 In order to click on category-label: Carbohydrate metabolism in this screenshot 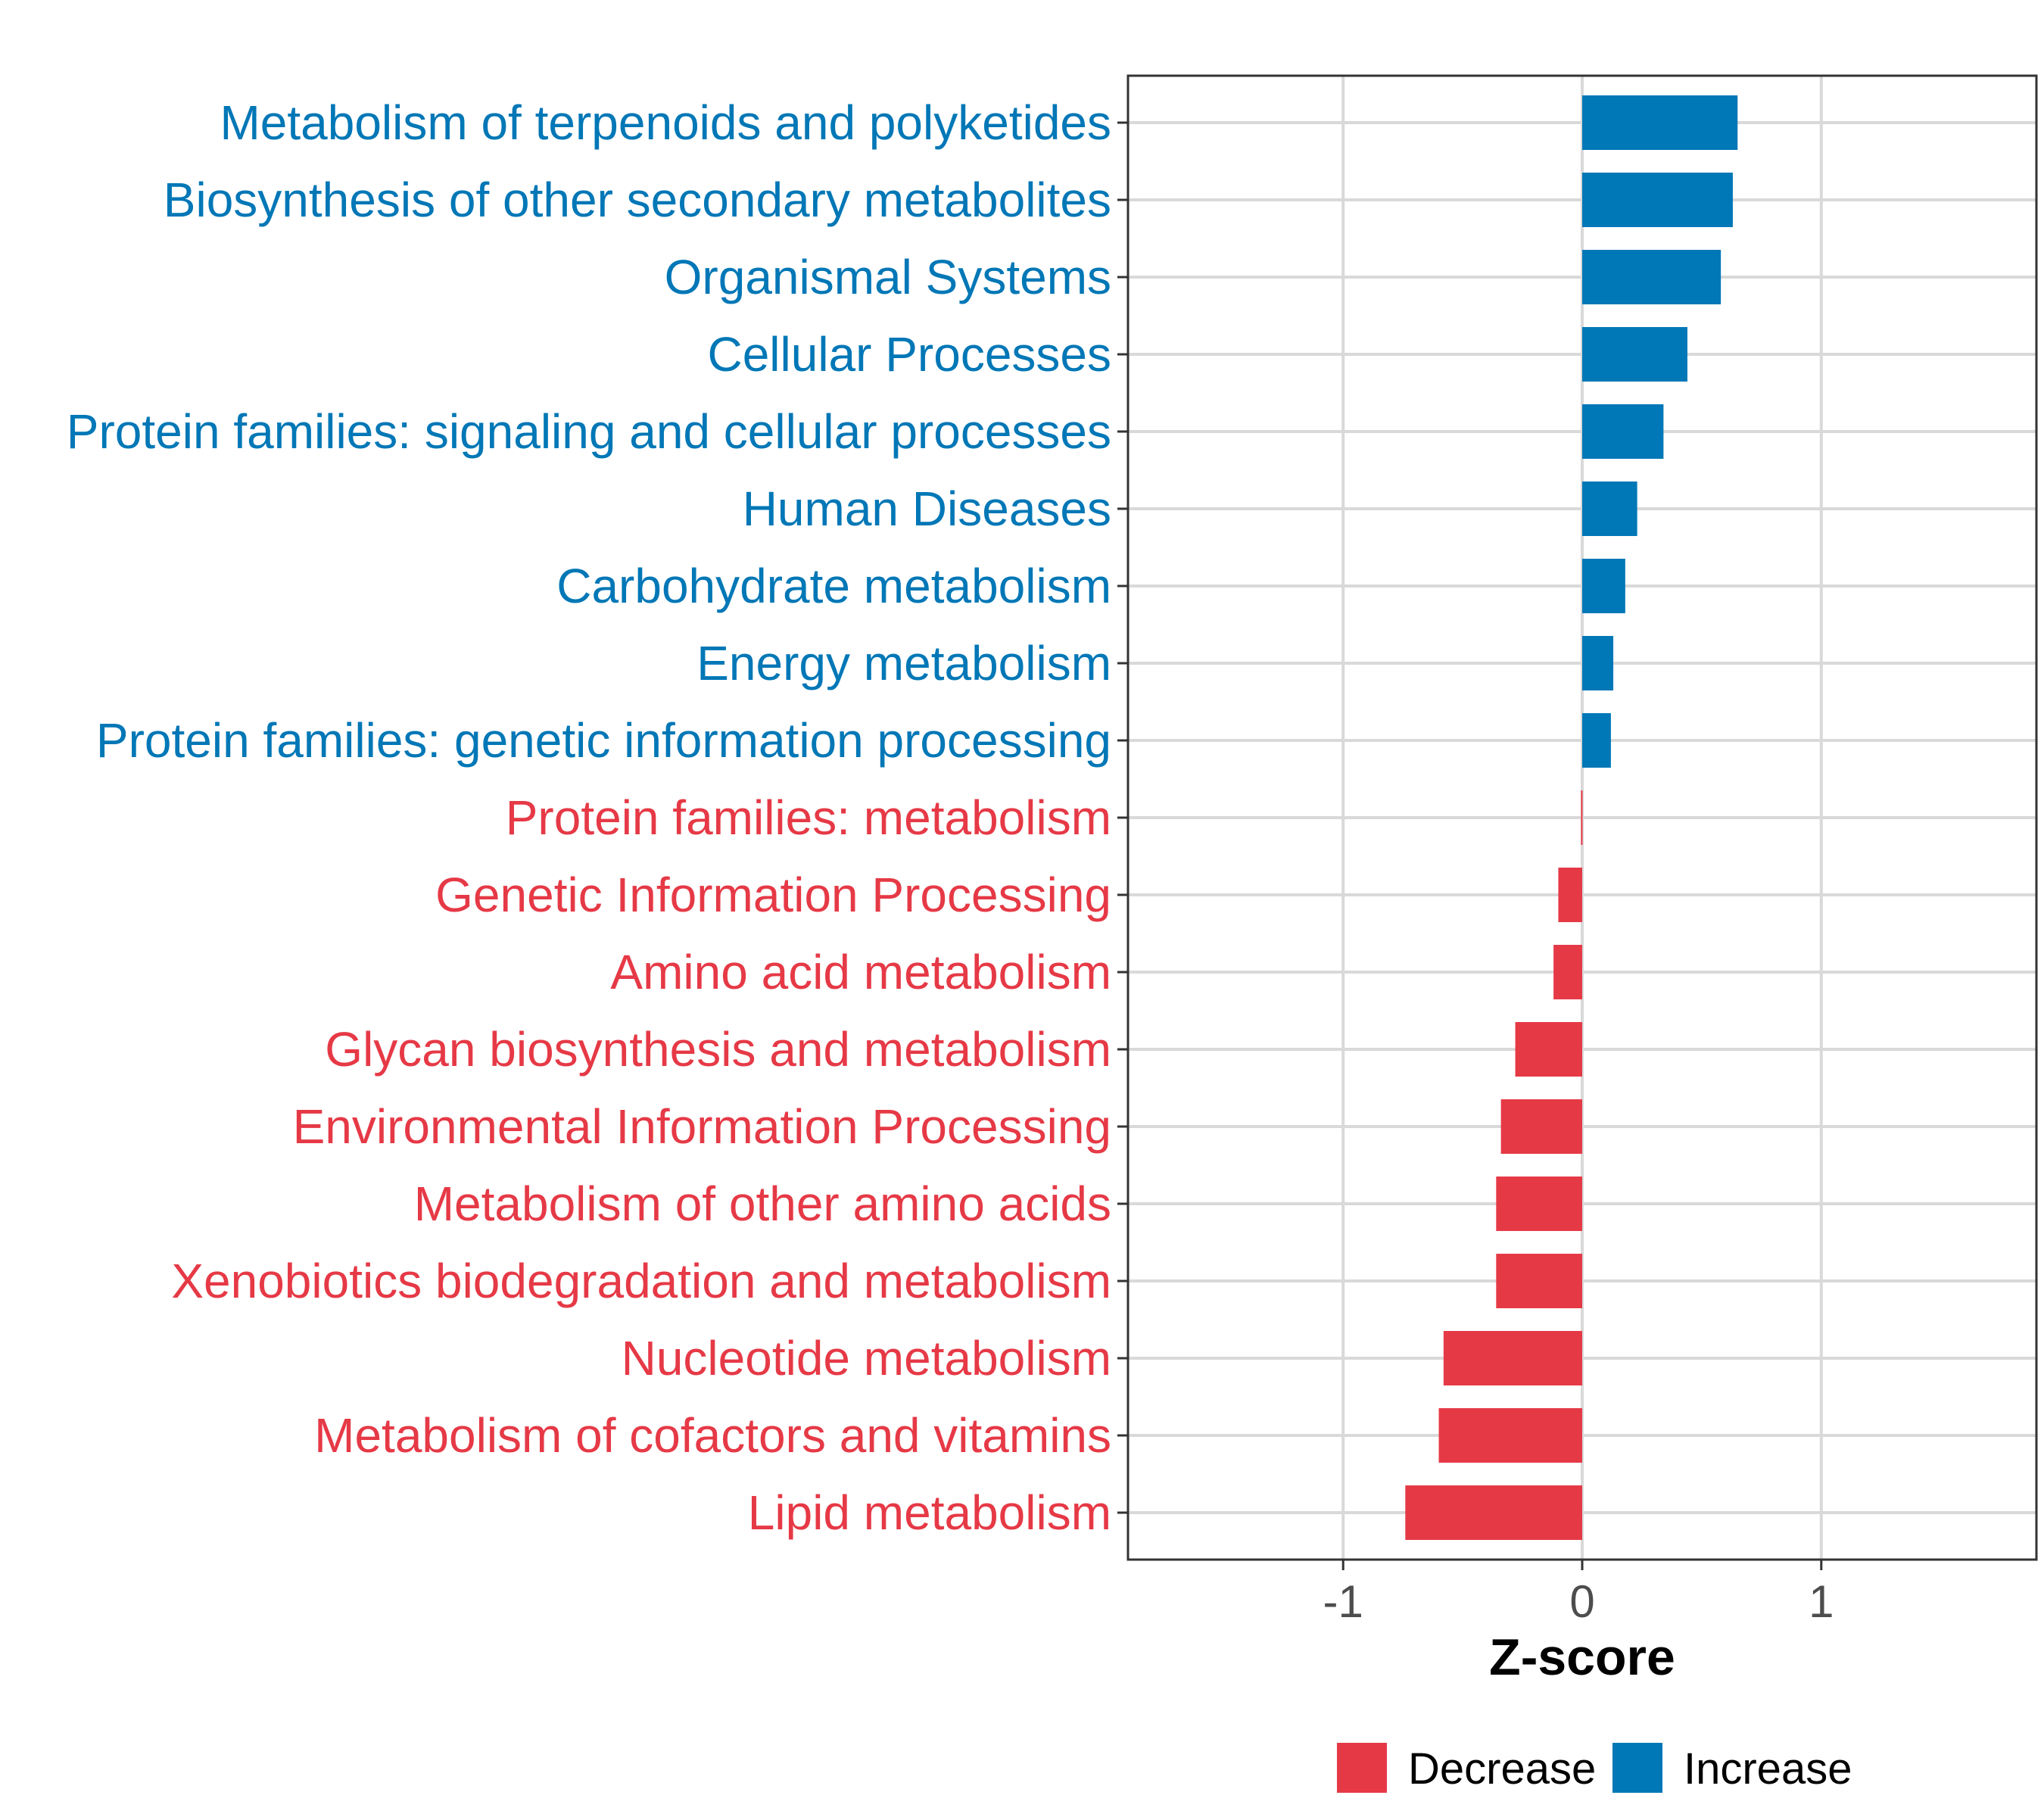, I will do `click(833, 586)`.